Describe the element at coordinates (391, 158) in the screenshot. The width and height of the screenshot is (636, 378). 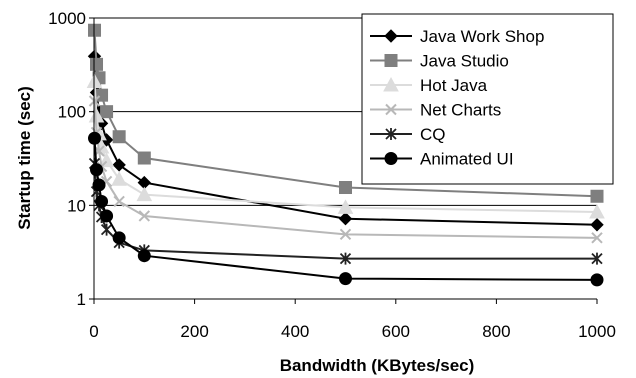
I see `legend-marker-animated-ui` at that location.